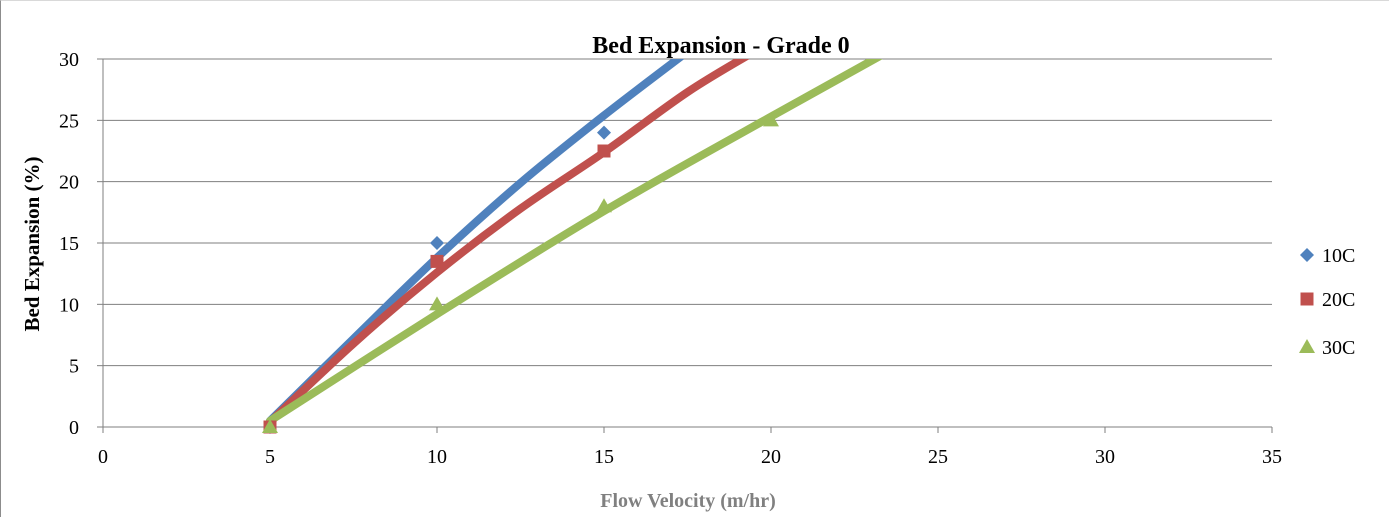  Describe the element at coordinates (1307, 299) in the screenshot. I see `legend-marker-20C` at that location.